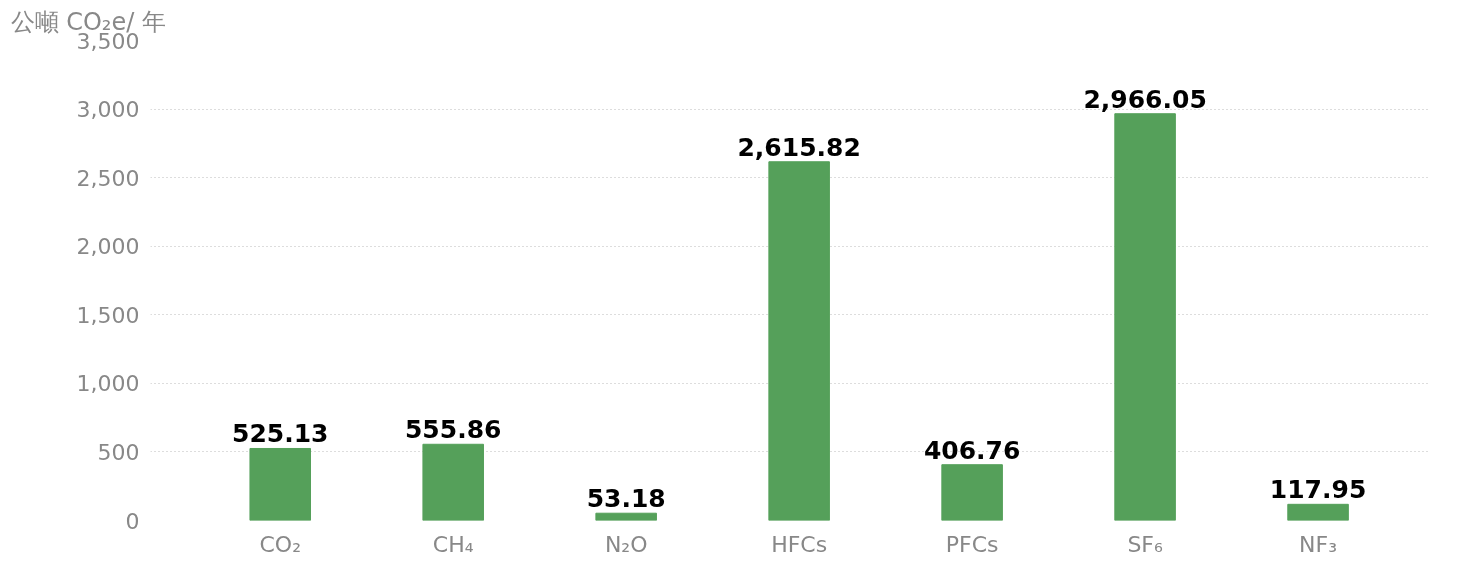 This screenshot has width=1458, height=575. What do you see at coordinates (118, 452) in the screenshot?
I see `y-tick-label: 500` at bounding box center [118, 452].